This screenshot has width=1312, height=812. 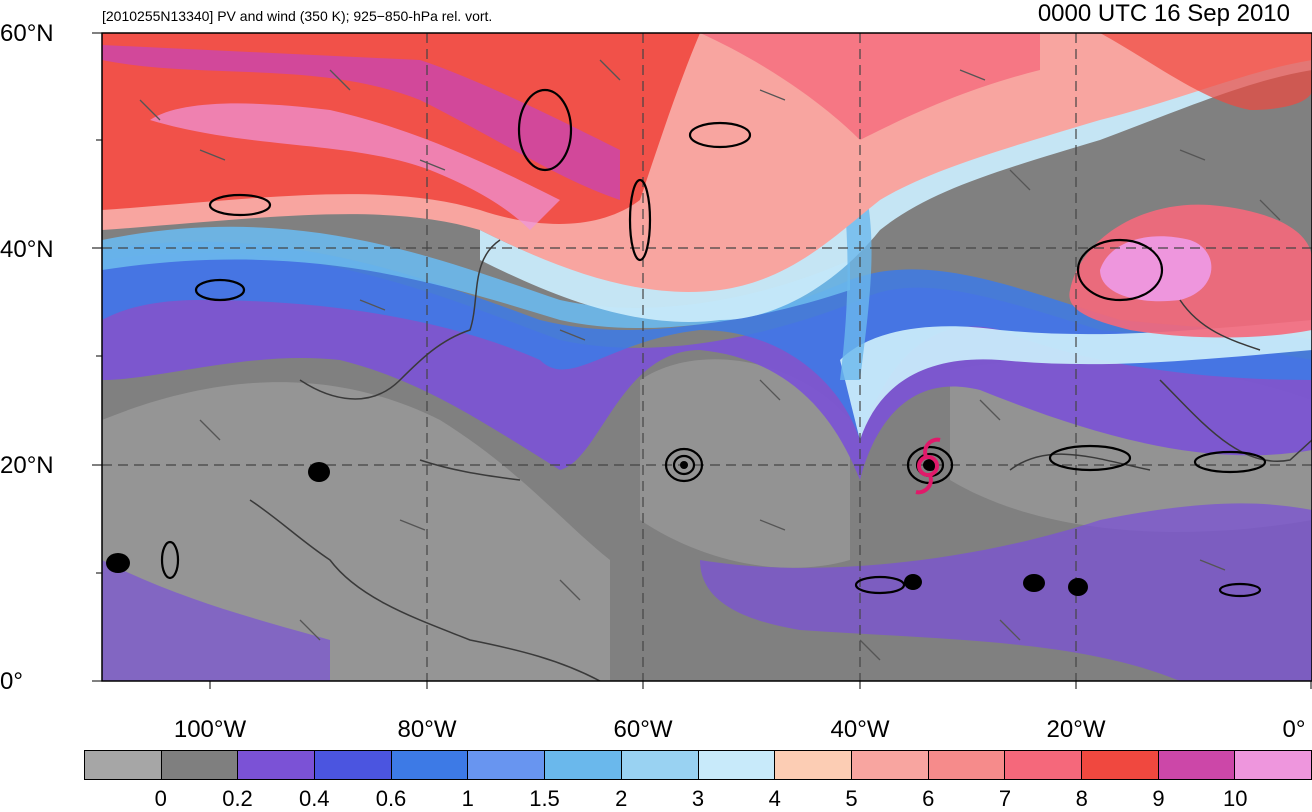 I want to click on colorbar-label: 5, so click(x=851, y=798).